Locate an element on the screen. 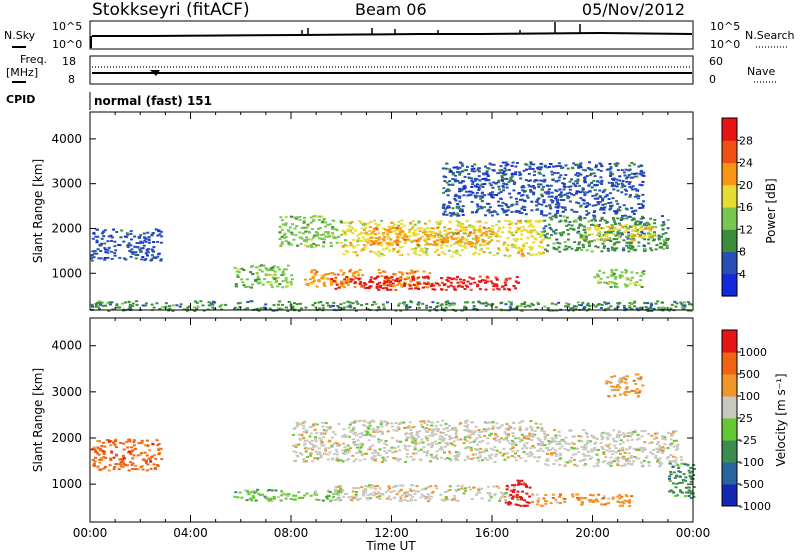 The height and width of the screenshot is (554, 800). power-cbar-swatch is located at coordinates (729, 196).